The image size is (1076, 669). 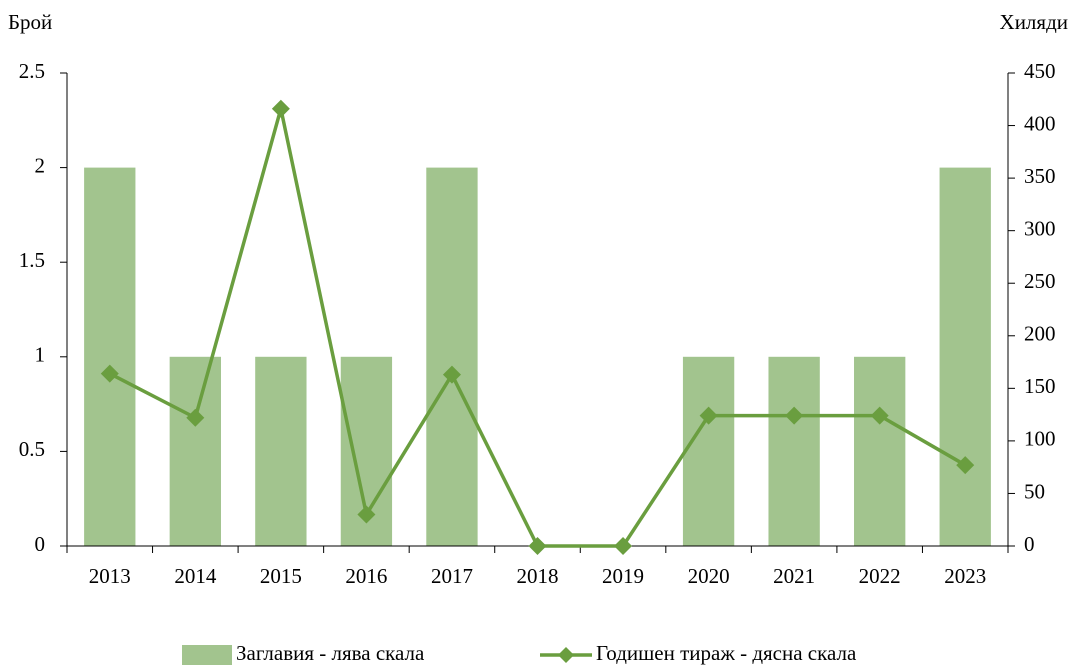 I want to click on y2-tick-label: 350, so click(x=1040, y=176).